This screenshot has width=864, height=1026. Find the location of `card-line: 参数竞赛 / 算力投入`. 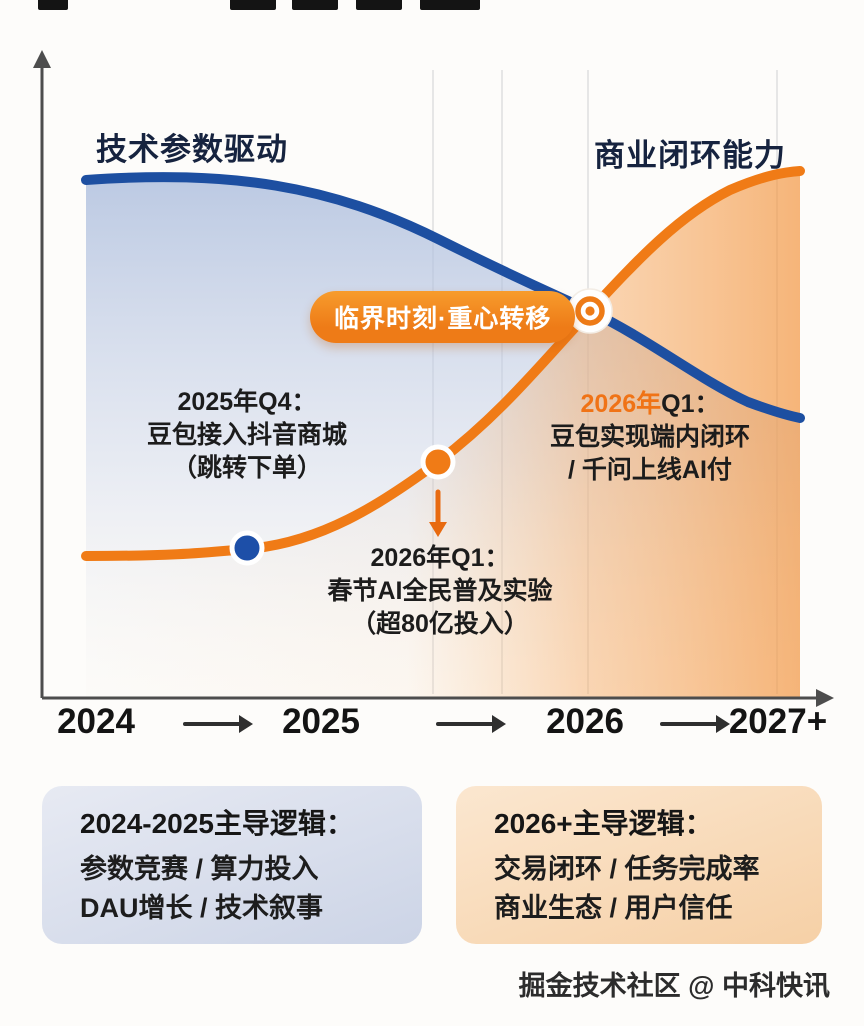

card-line: 参数竞赛 / 算力投入 is located at coordinates (199, 868).